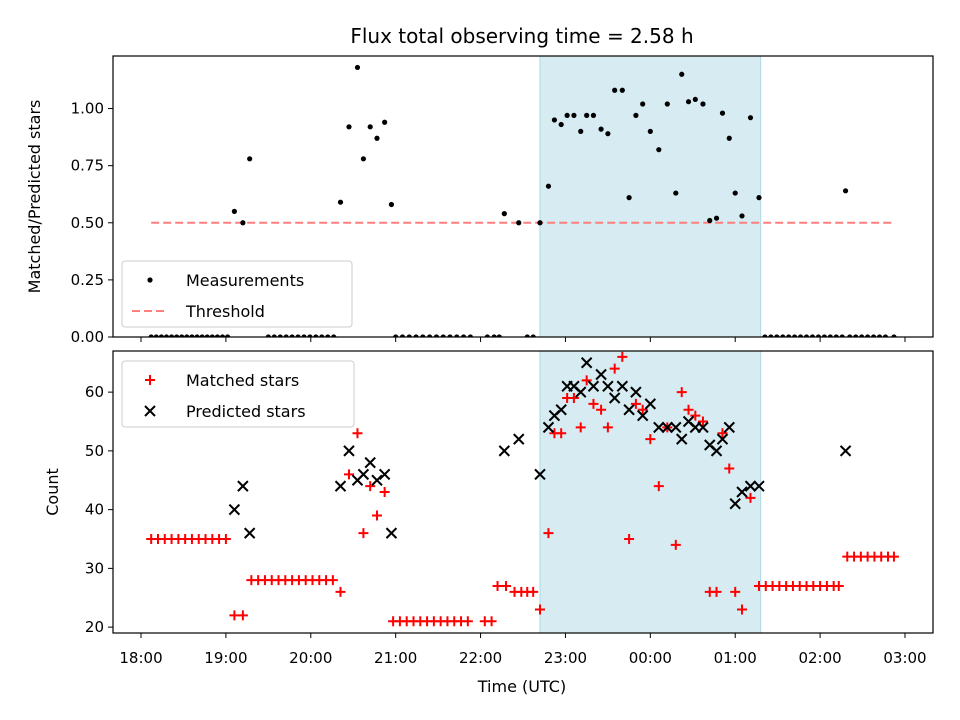 Image resolution: width=960 pixels, height=720 pixels. What do you see at coordinates (225, 311) in the screenshot?
I see `legend-label: Threshold` at bounding box center [225, 311].